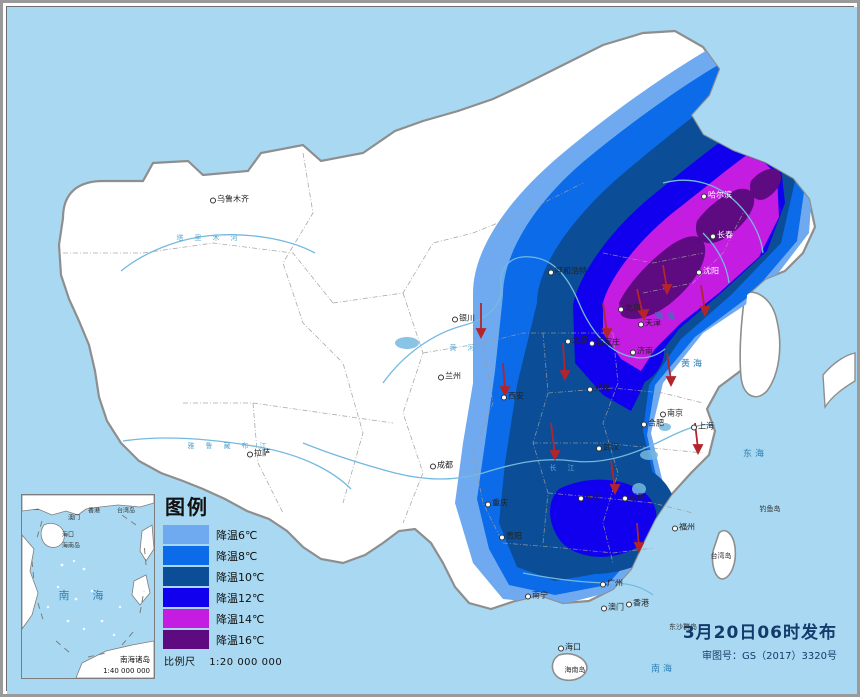 This screenshot has height=697, width=860. I want to click on city-label: 香港, so click(637, 603).